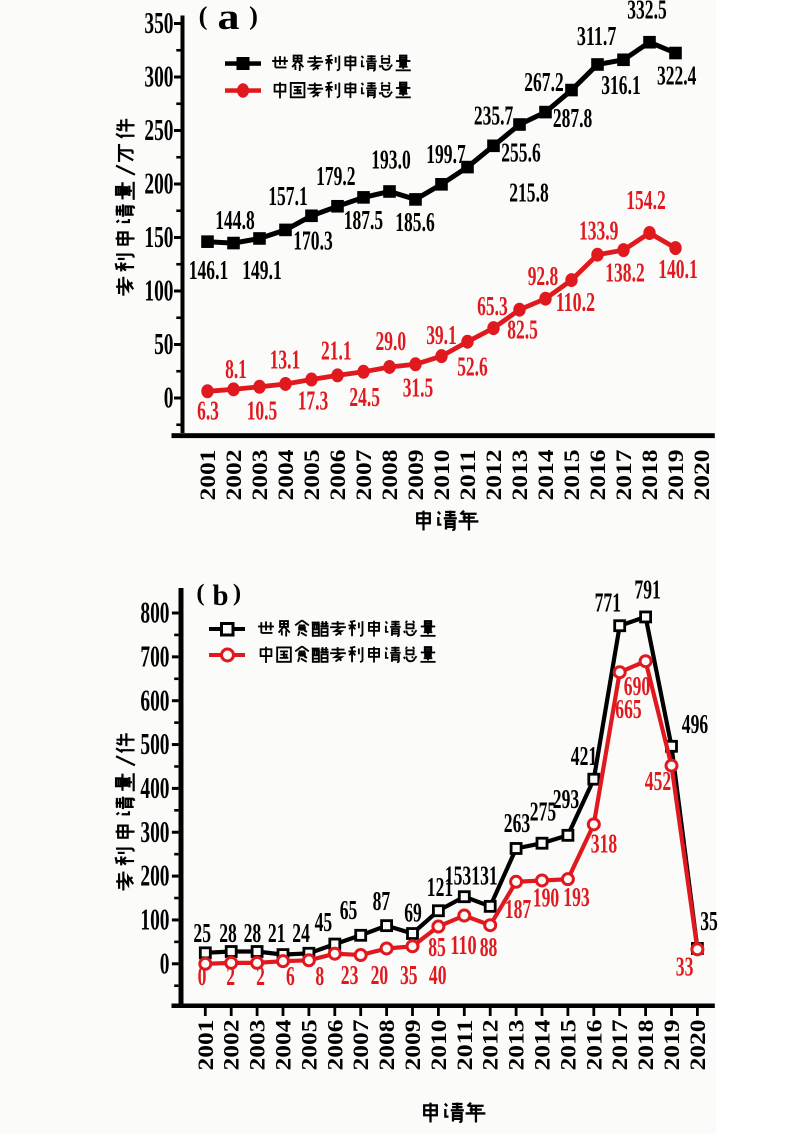  Describe the element at coordinates (438, 975) in the screenshot. I see `svg-text: 40` at that location.